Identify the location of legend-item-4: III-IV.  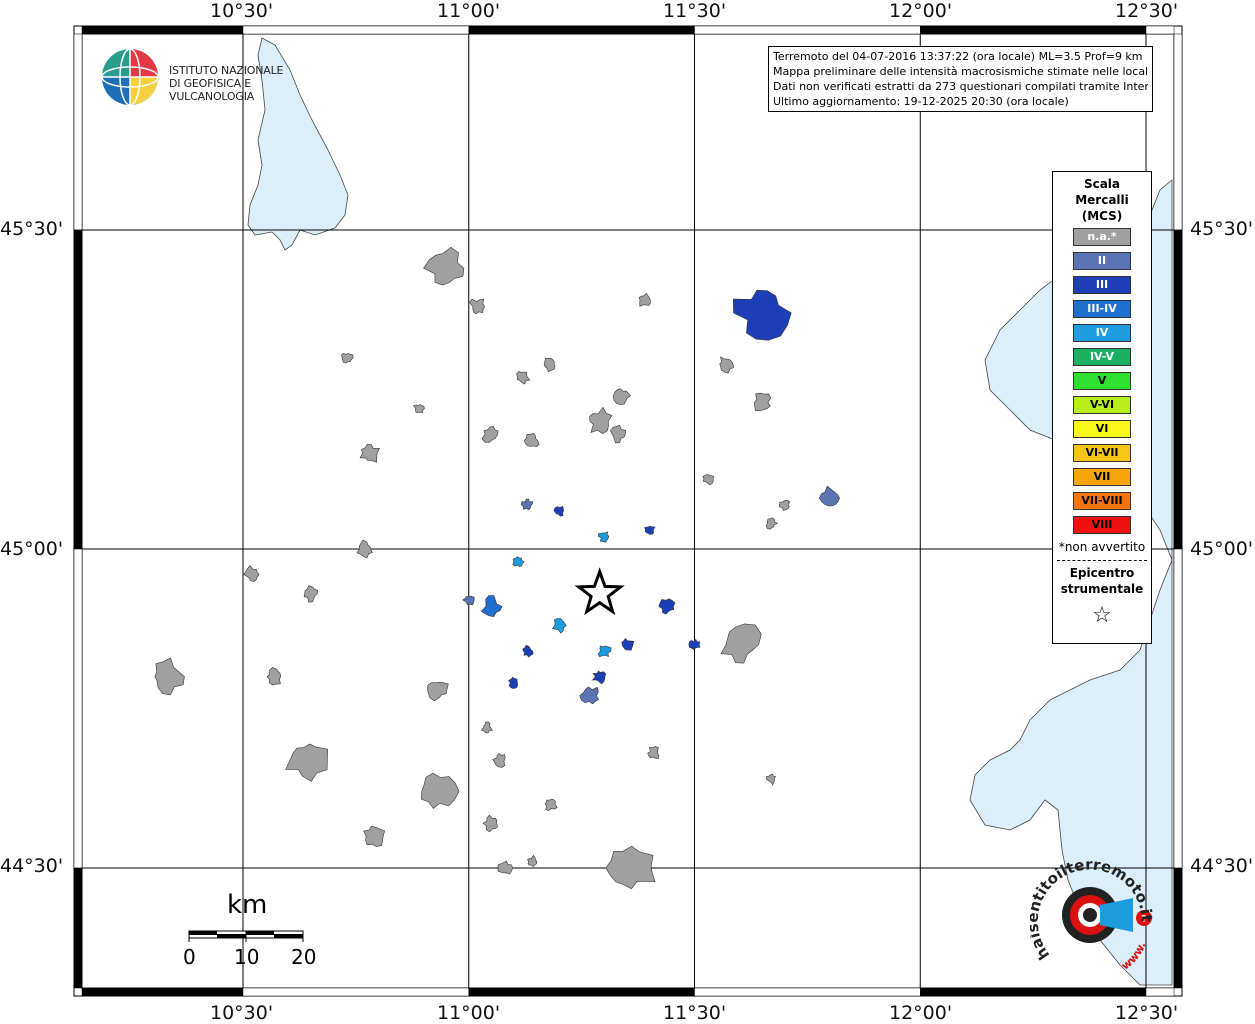
(1102, 309).